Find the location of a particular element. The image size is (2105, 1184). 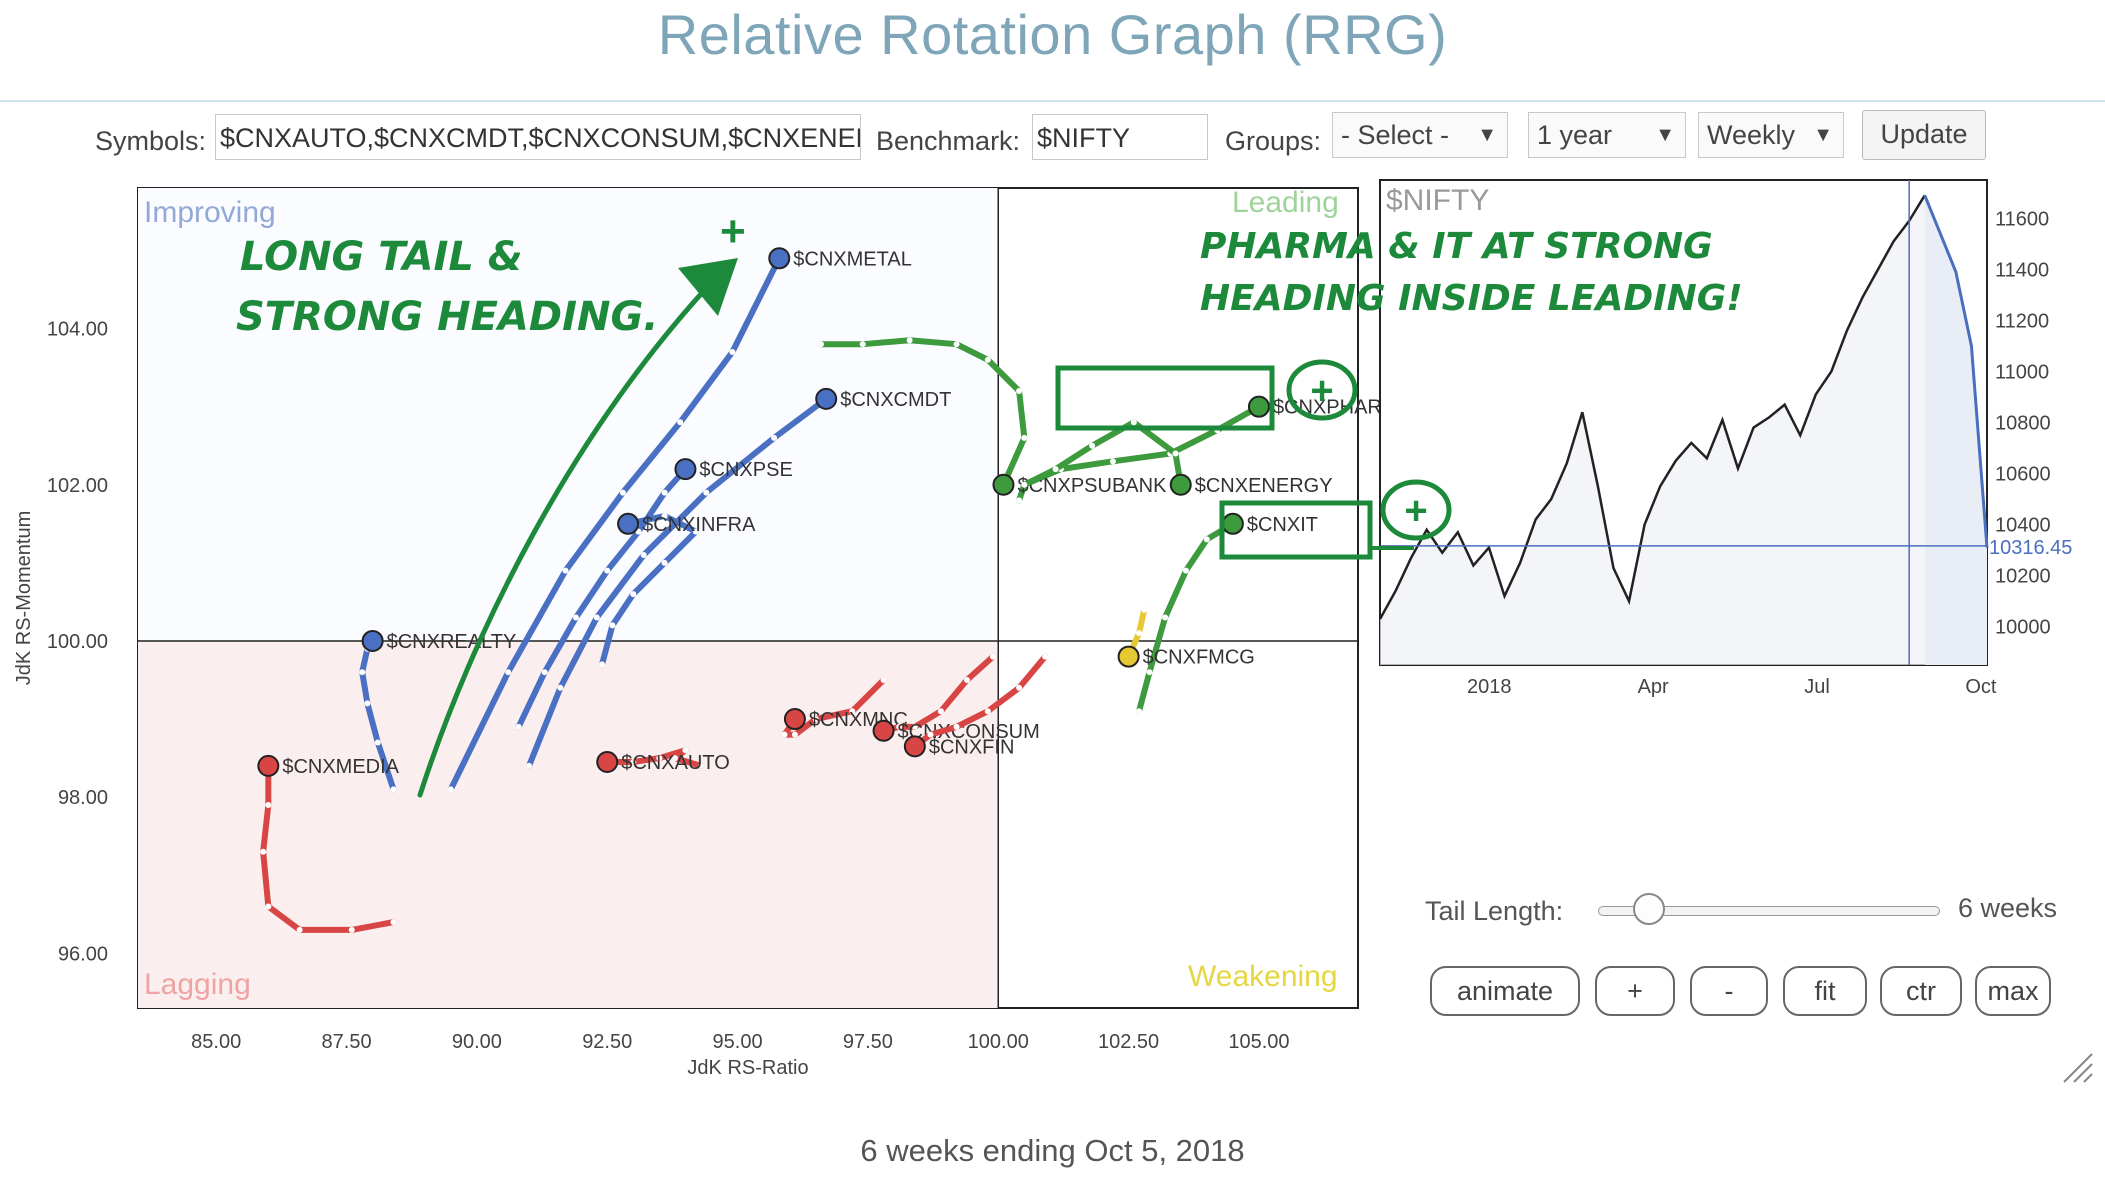

benchmark-recent-line is located at coordinates (1956, 371).